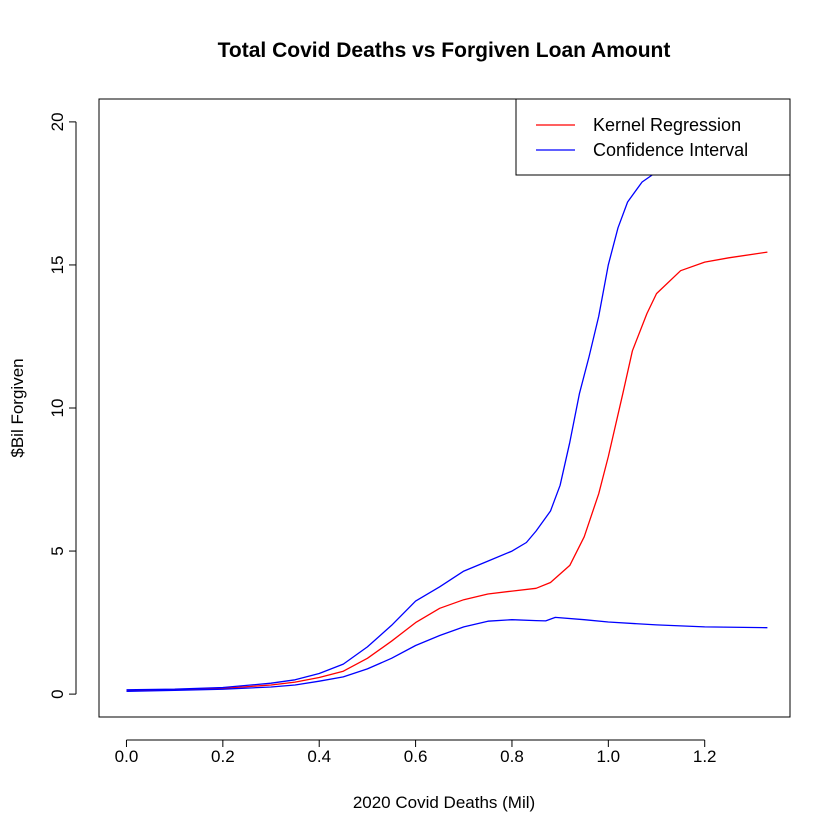 The height and width of the screenshot is (840, 840). I want to click on legend-box, so click(653, 137).